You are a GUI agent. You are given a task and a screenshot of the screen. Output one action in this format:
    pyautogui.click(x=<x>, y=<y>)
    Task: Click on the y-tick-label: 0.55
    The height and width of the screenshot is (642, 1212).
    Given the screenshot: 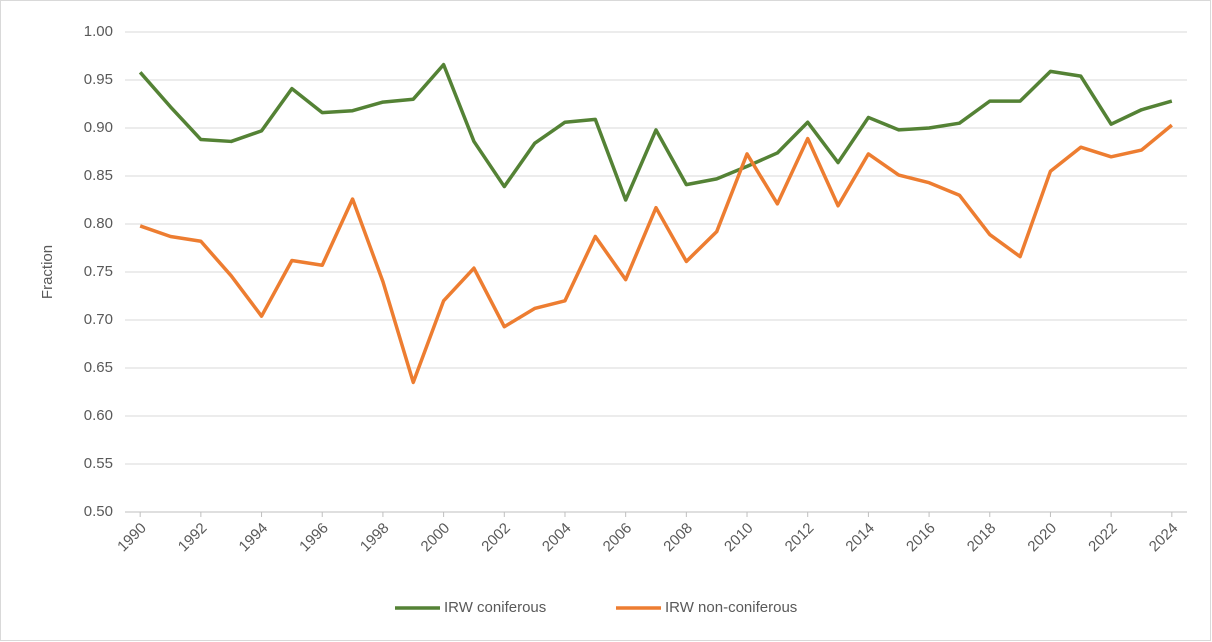 What is the action you would take?
    pyautogui.click(x=98, y=463)
    